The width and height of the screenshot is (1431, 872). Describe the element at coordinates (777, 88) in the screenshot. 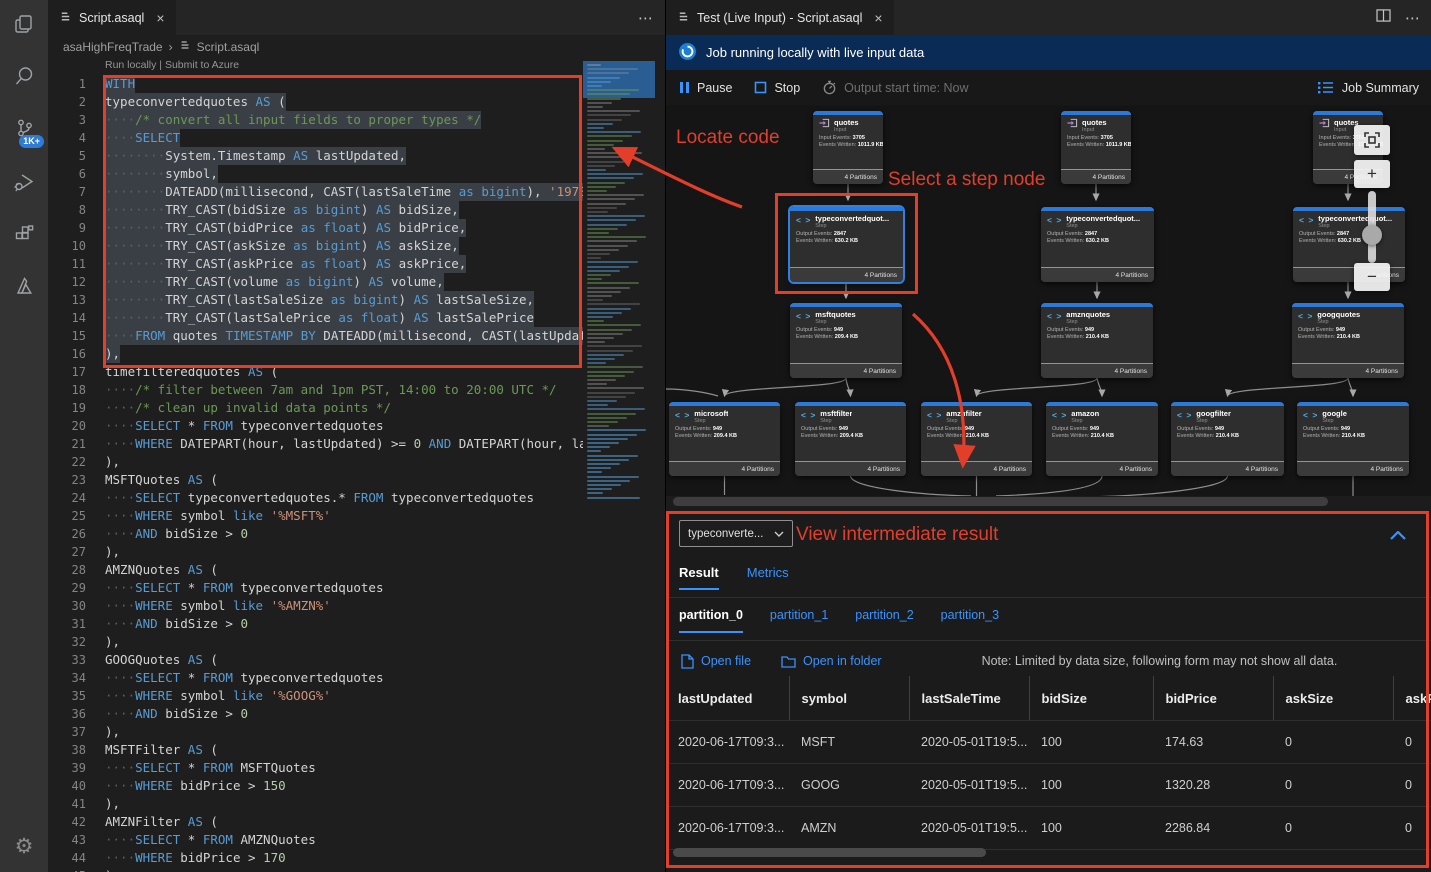

I see `stop-button: Stop` at that location.